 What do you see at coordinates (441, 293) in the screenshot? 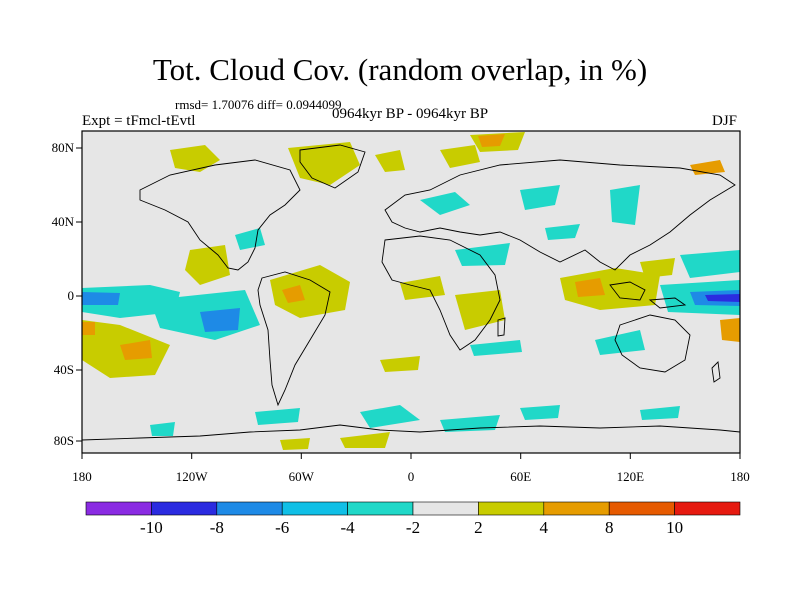
I see `coast-africa` at bounding box center [441, 293].